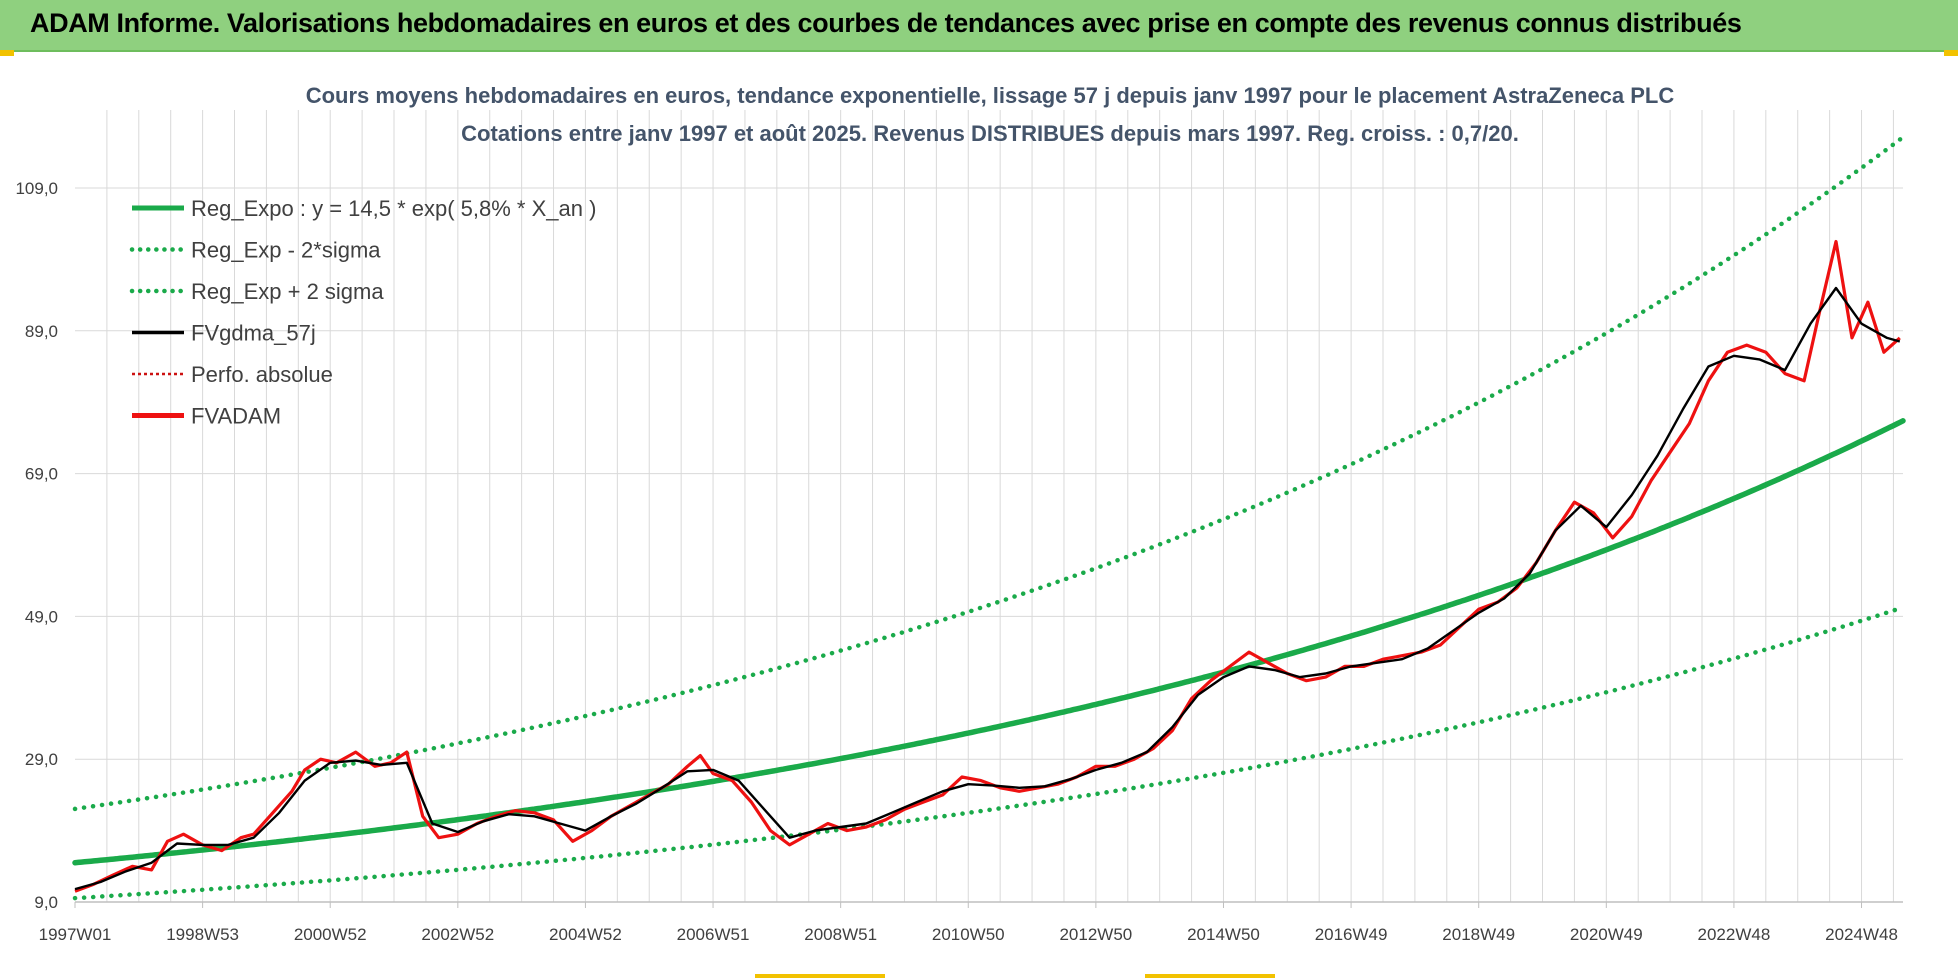 This screenshot has height=978, width=1958. What do you see at coordinates (1095, 934) in the screenshot?
I see `x-tick-label: 2012W50` at bounding box center [1095, 934].